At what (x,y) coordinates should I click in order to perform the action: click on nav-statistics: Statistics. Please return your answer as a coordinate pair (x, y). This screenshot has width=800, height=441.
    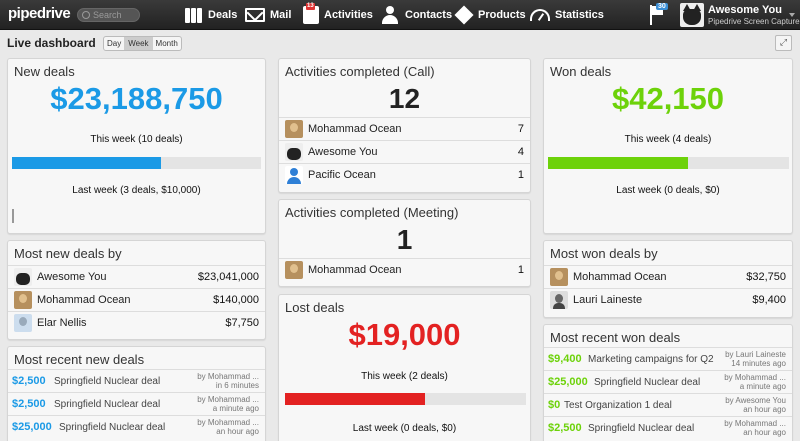
    Looking at the image, I should click on (567, 15).